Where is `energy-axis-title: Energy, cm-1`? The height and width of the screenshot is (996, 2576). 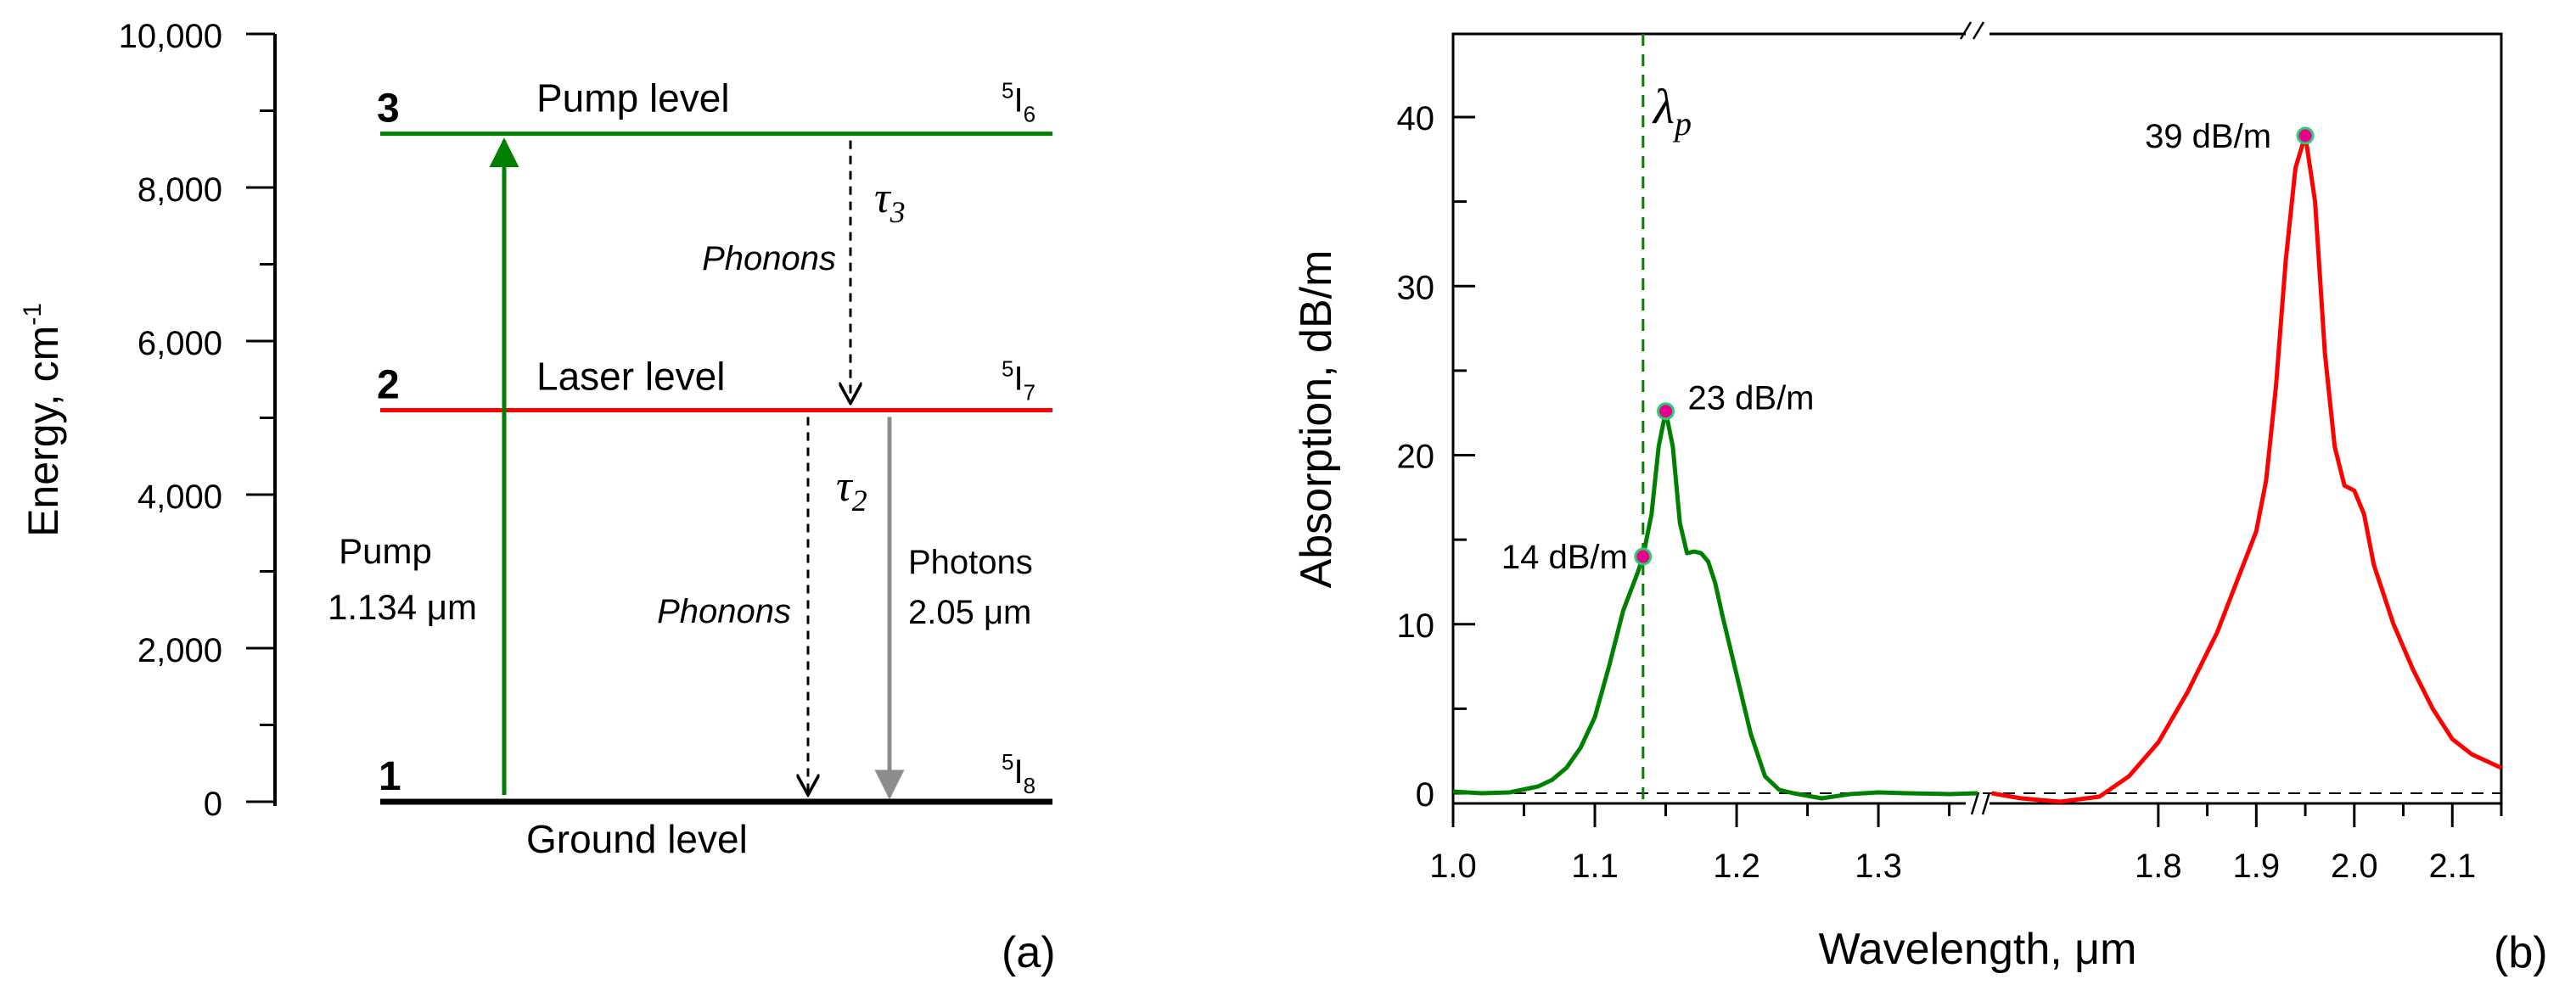
energy-axis-title: Energy, cm-1 is located at coordinates (43, 420).